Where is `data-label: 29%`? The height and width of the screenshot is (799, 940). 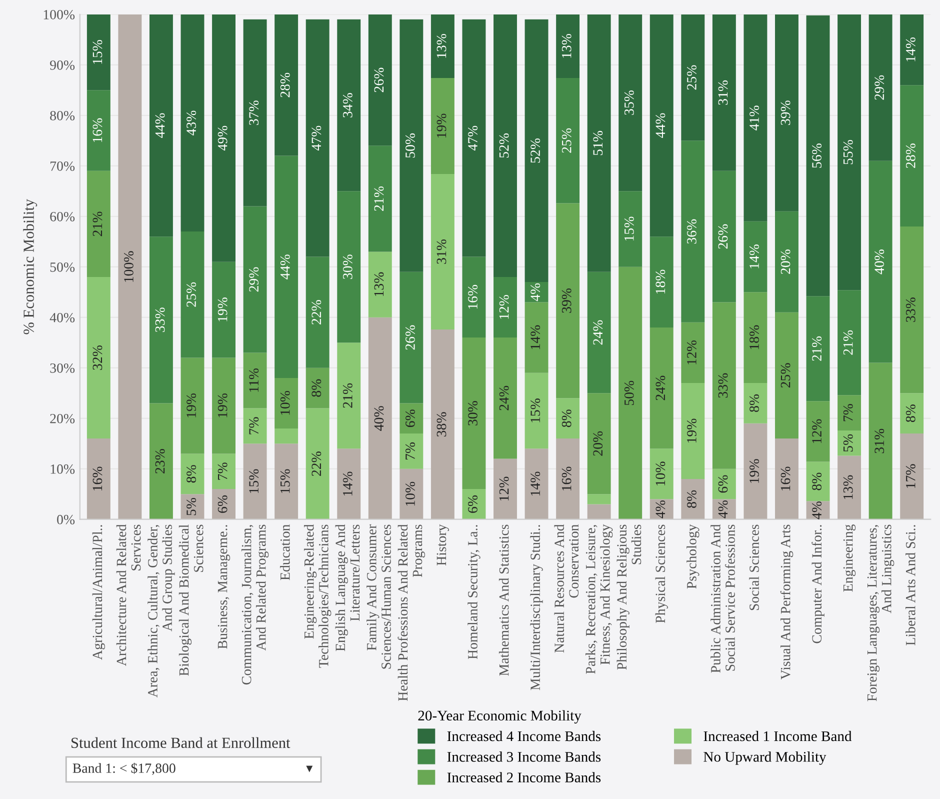 data-label: 29% is located at coordinates (254, 279).